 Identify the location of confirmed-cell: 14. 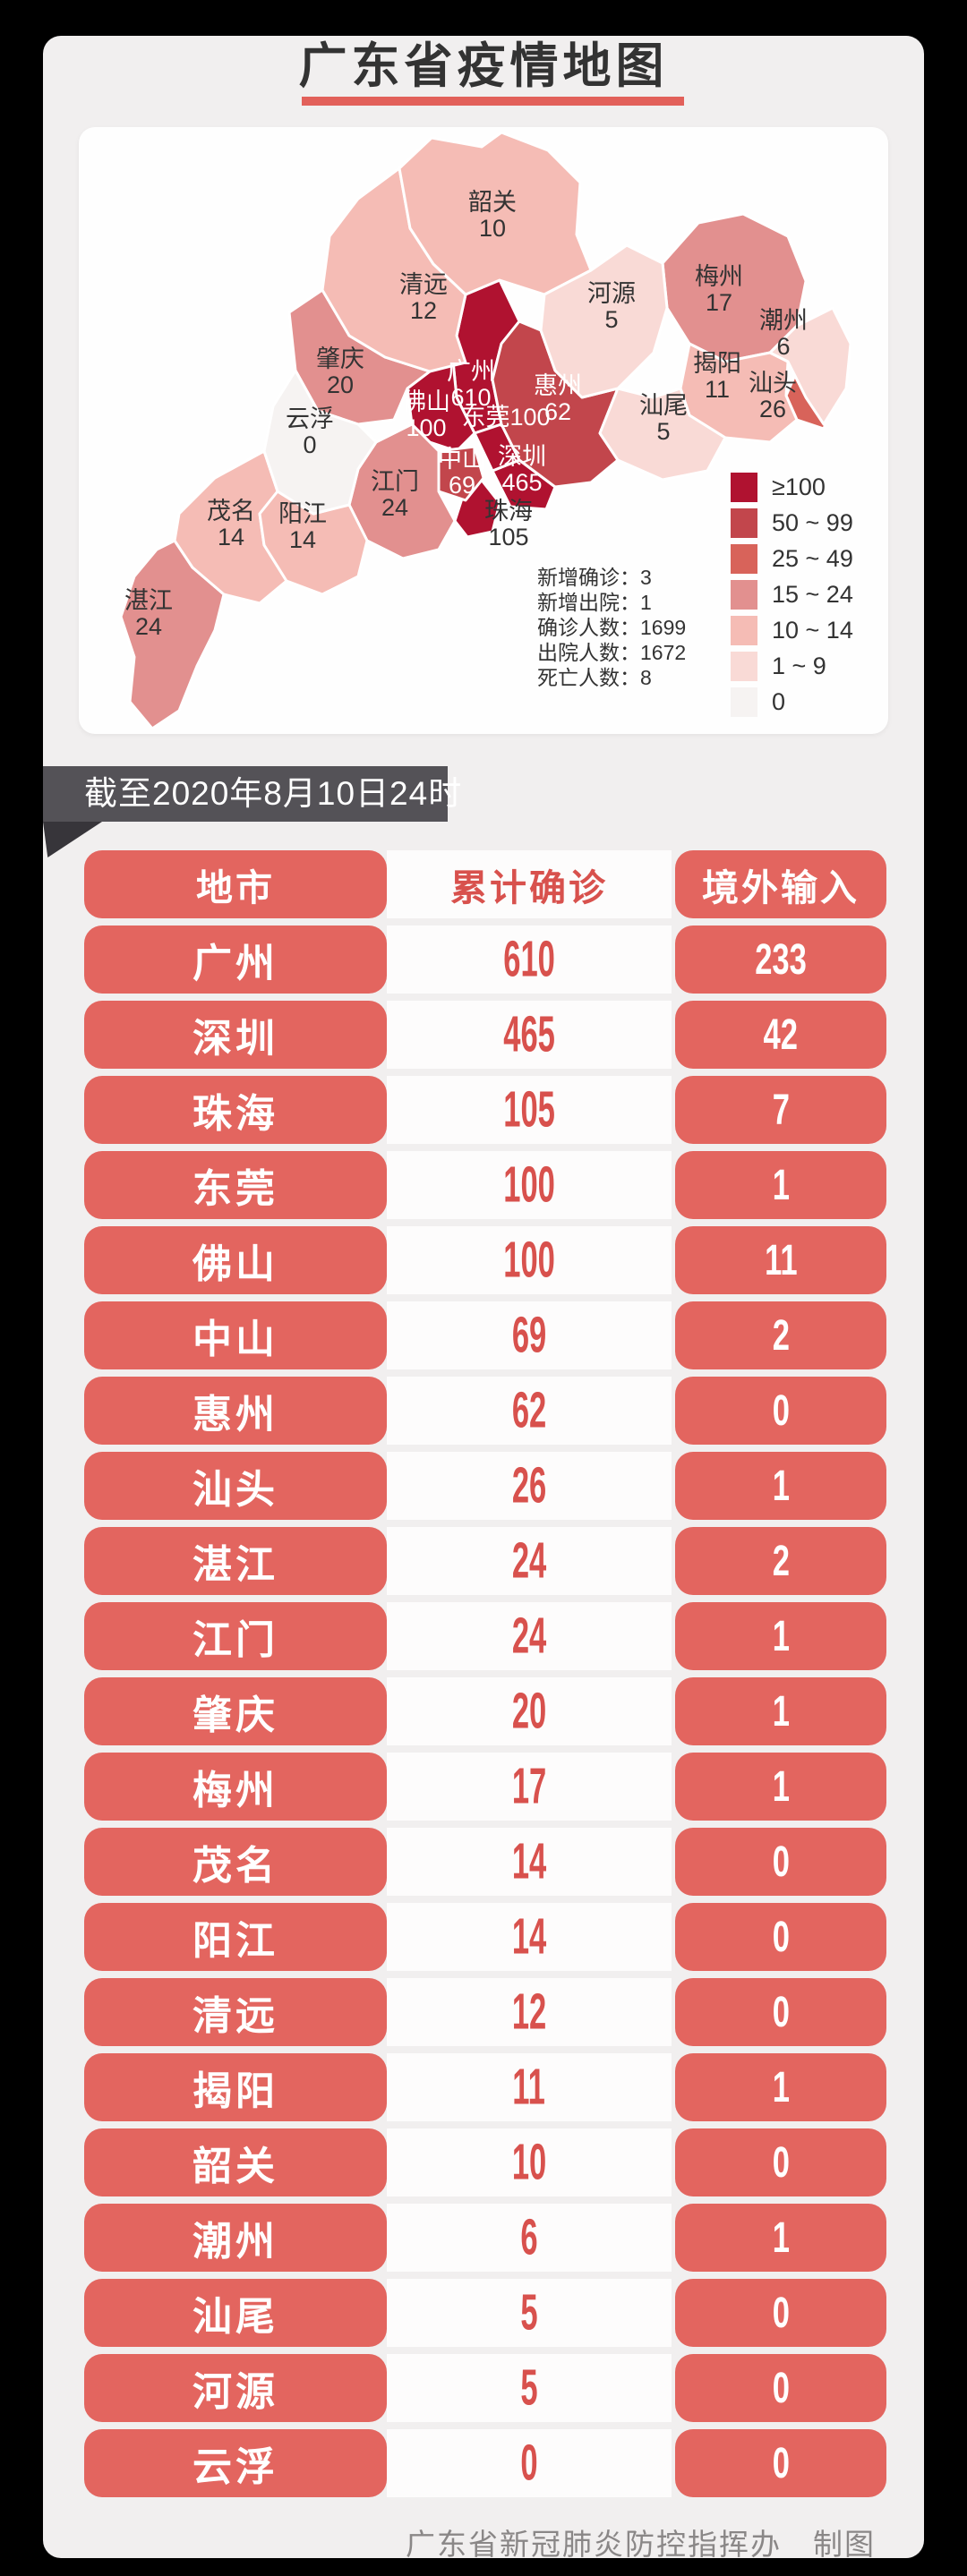
(529, 1937).